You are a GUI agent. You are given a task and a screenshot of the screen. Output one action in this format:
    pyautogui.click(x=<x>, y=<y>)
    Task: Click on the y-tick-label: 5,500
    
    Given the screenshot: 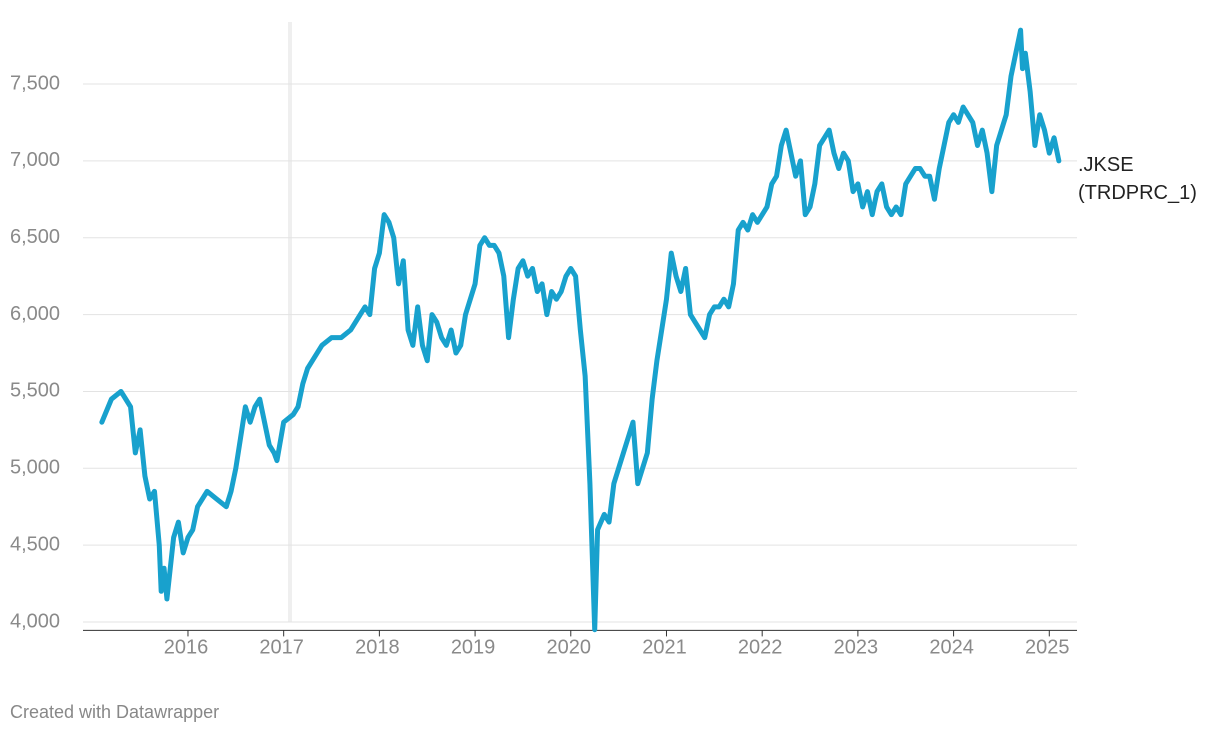 What is the action you would take?
    pyautogui.click(x=35, y=391)
    